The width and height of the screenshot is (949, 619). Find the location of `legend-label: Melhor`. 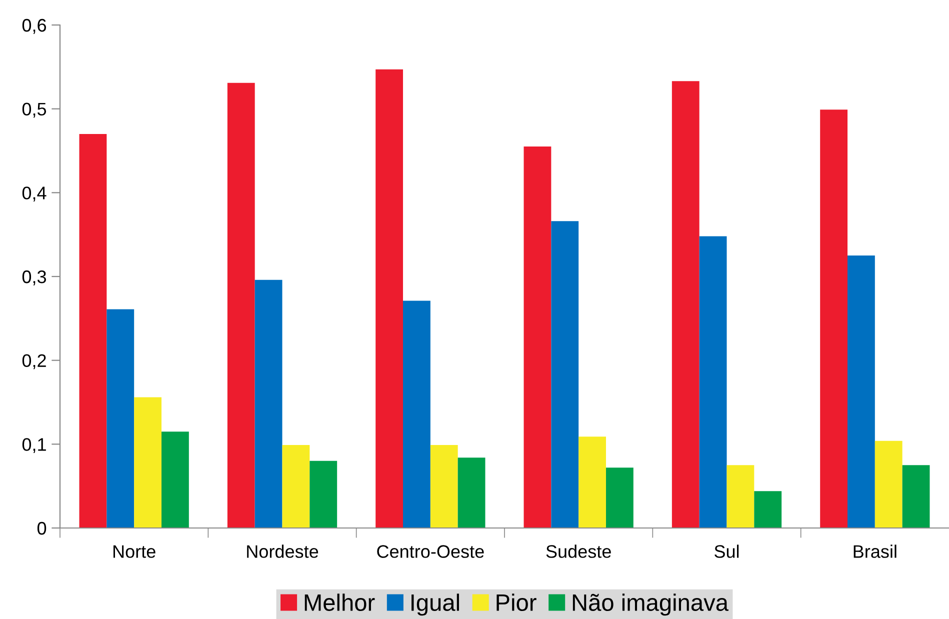

legend-label: Melhor is located at coordinates (339, 602).